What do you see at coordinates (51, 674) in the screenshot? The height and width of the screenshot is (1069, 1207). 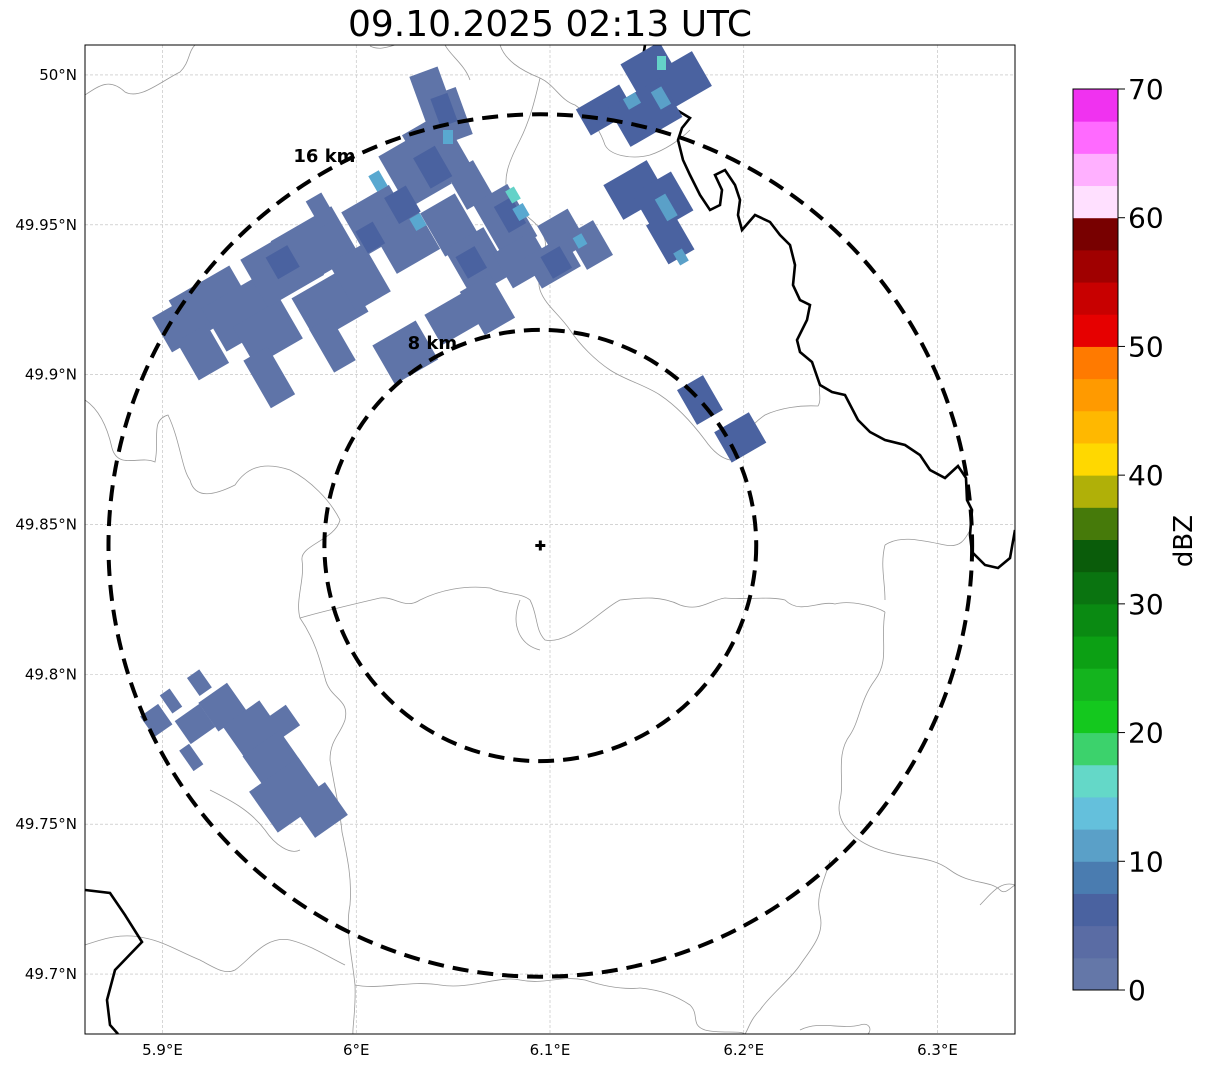 I see `y-tick-label: 49.8°N` at bounding box center [51, 674].